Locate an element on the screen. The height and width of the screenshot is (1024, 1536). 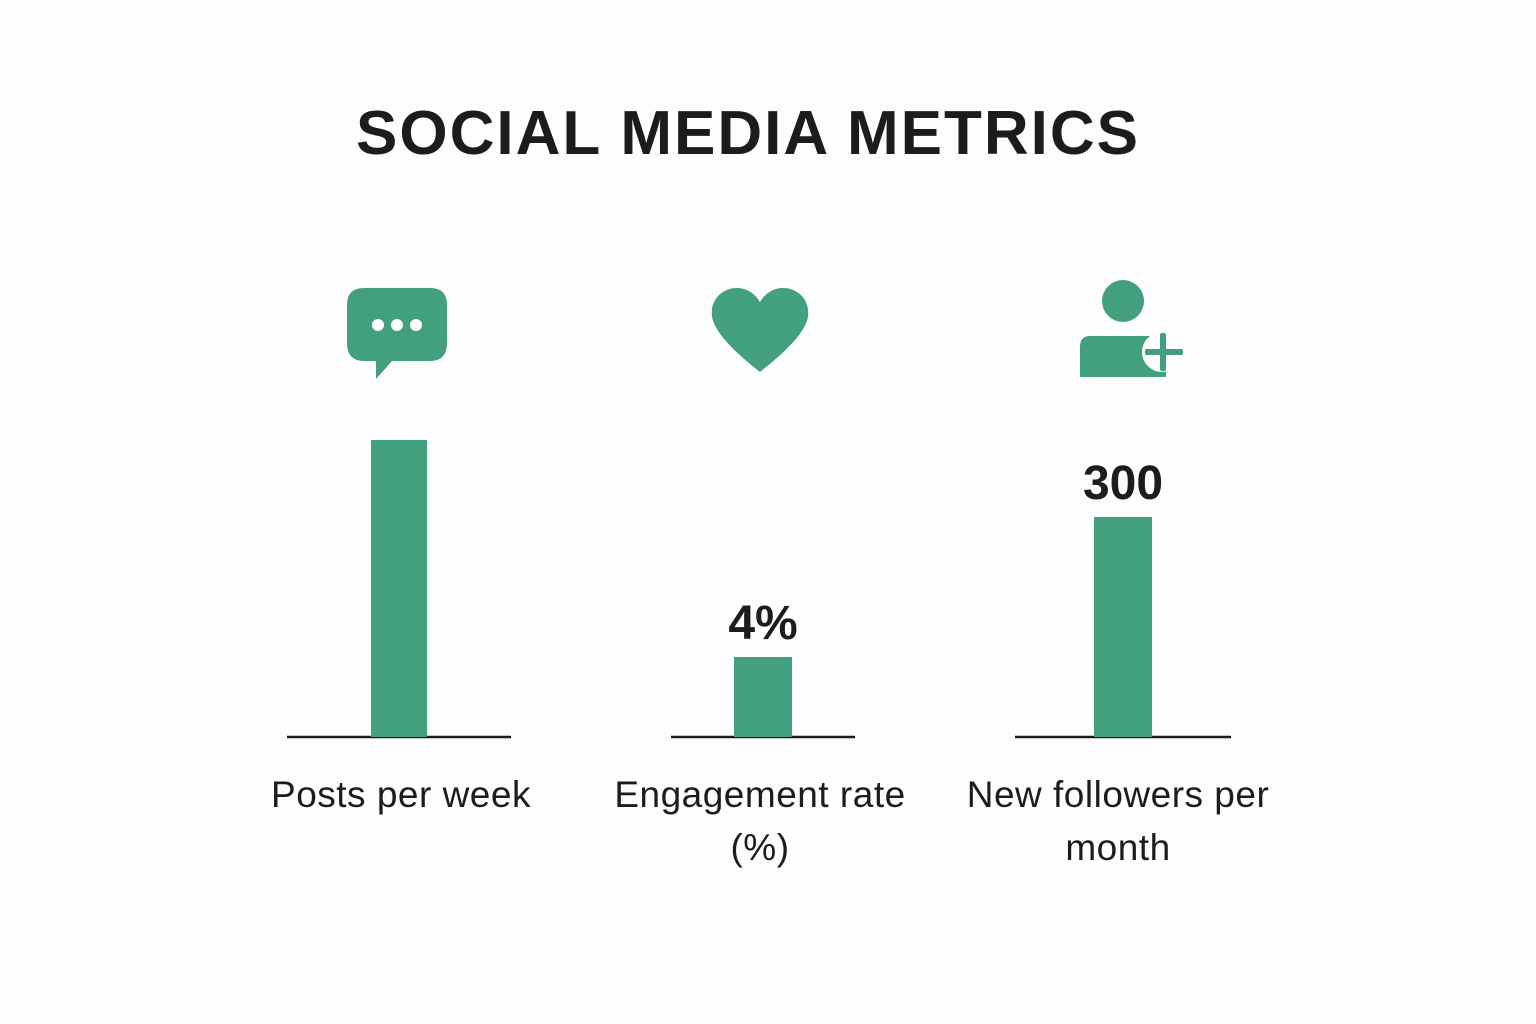
chat-bubble-icon is located at coordinates (397, 333).